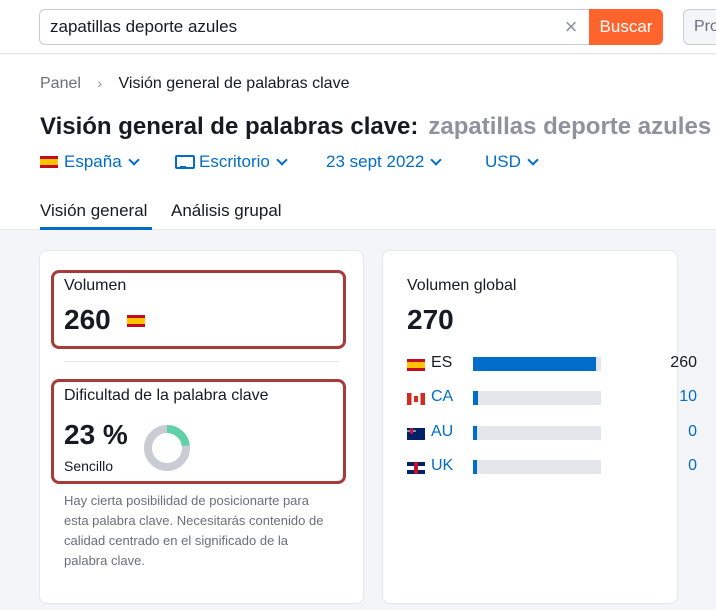 The image size is (716, 610). I want to click on volume-label: Volumen, so click(95, 285).